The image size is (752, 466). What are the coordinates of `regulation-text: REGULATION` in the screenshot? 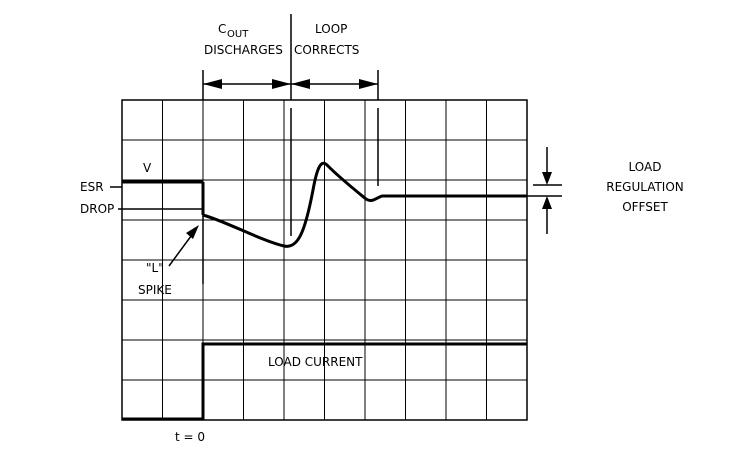 It's located at (645, 187).